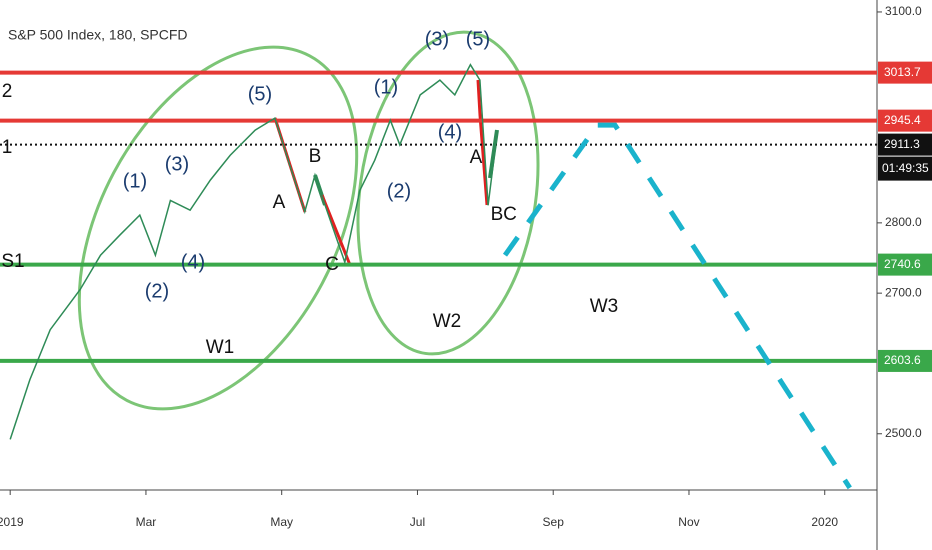 Image resolution: width=932 pixels, height=550 pixels. Describe the element at coordinates (902, 72) in the screenshot. I see `price-label: 3013.7` at that location.